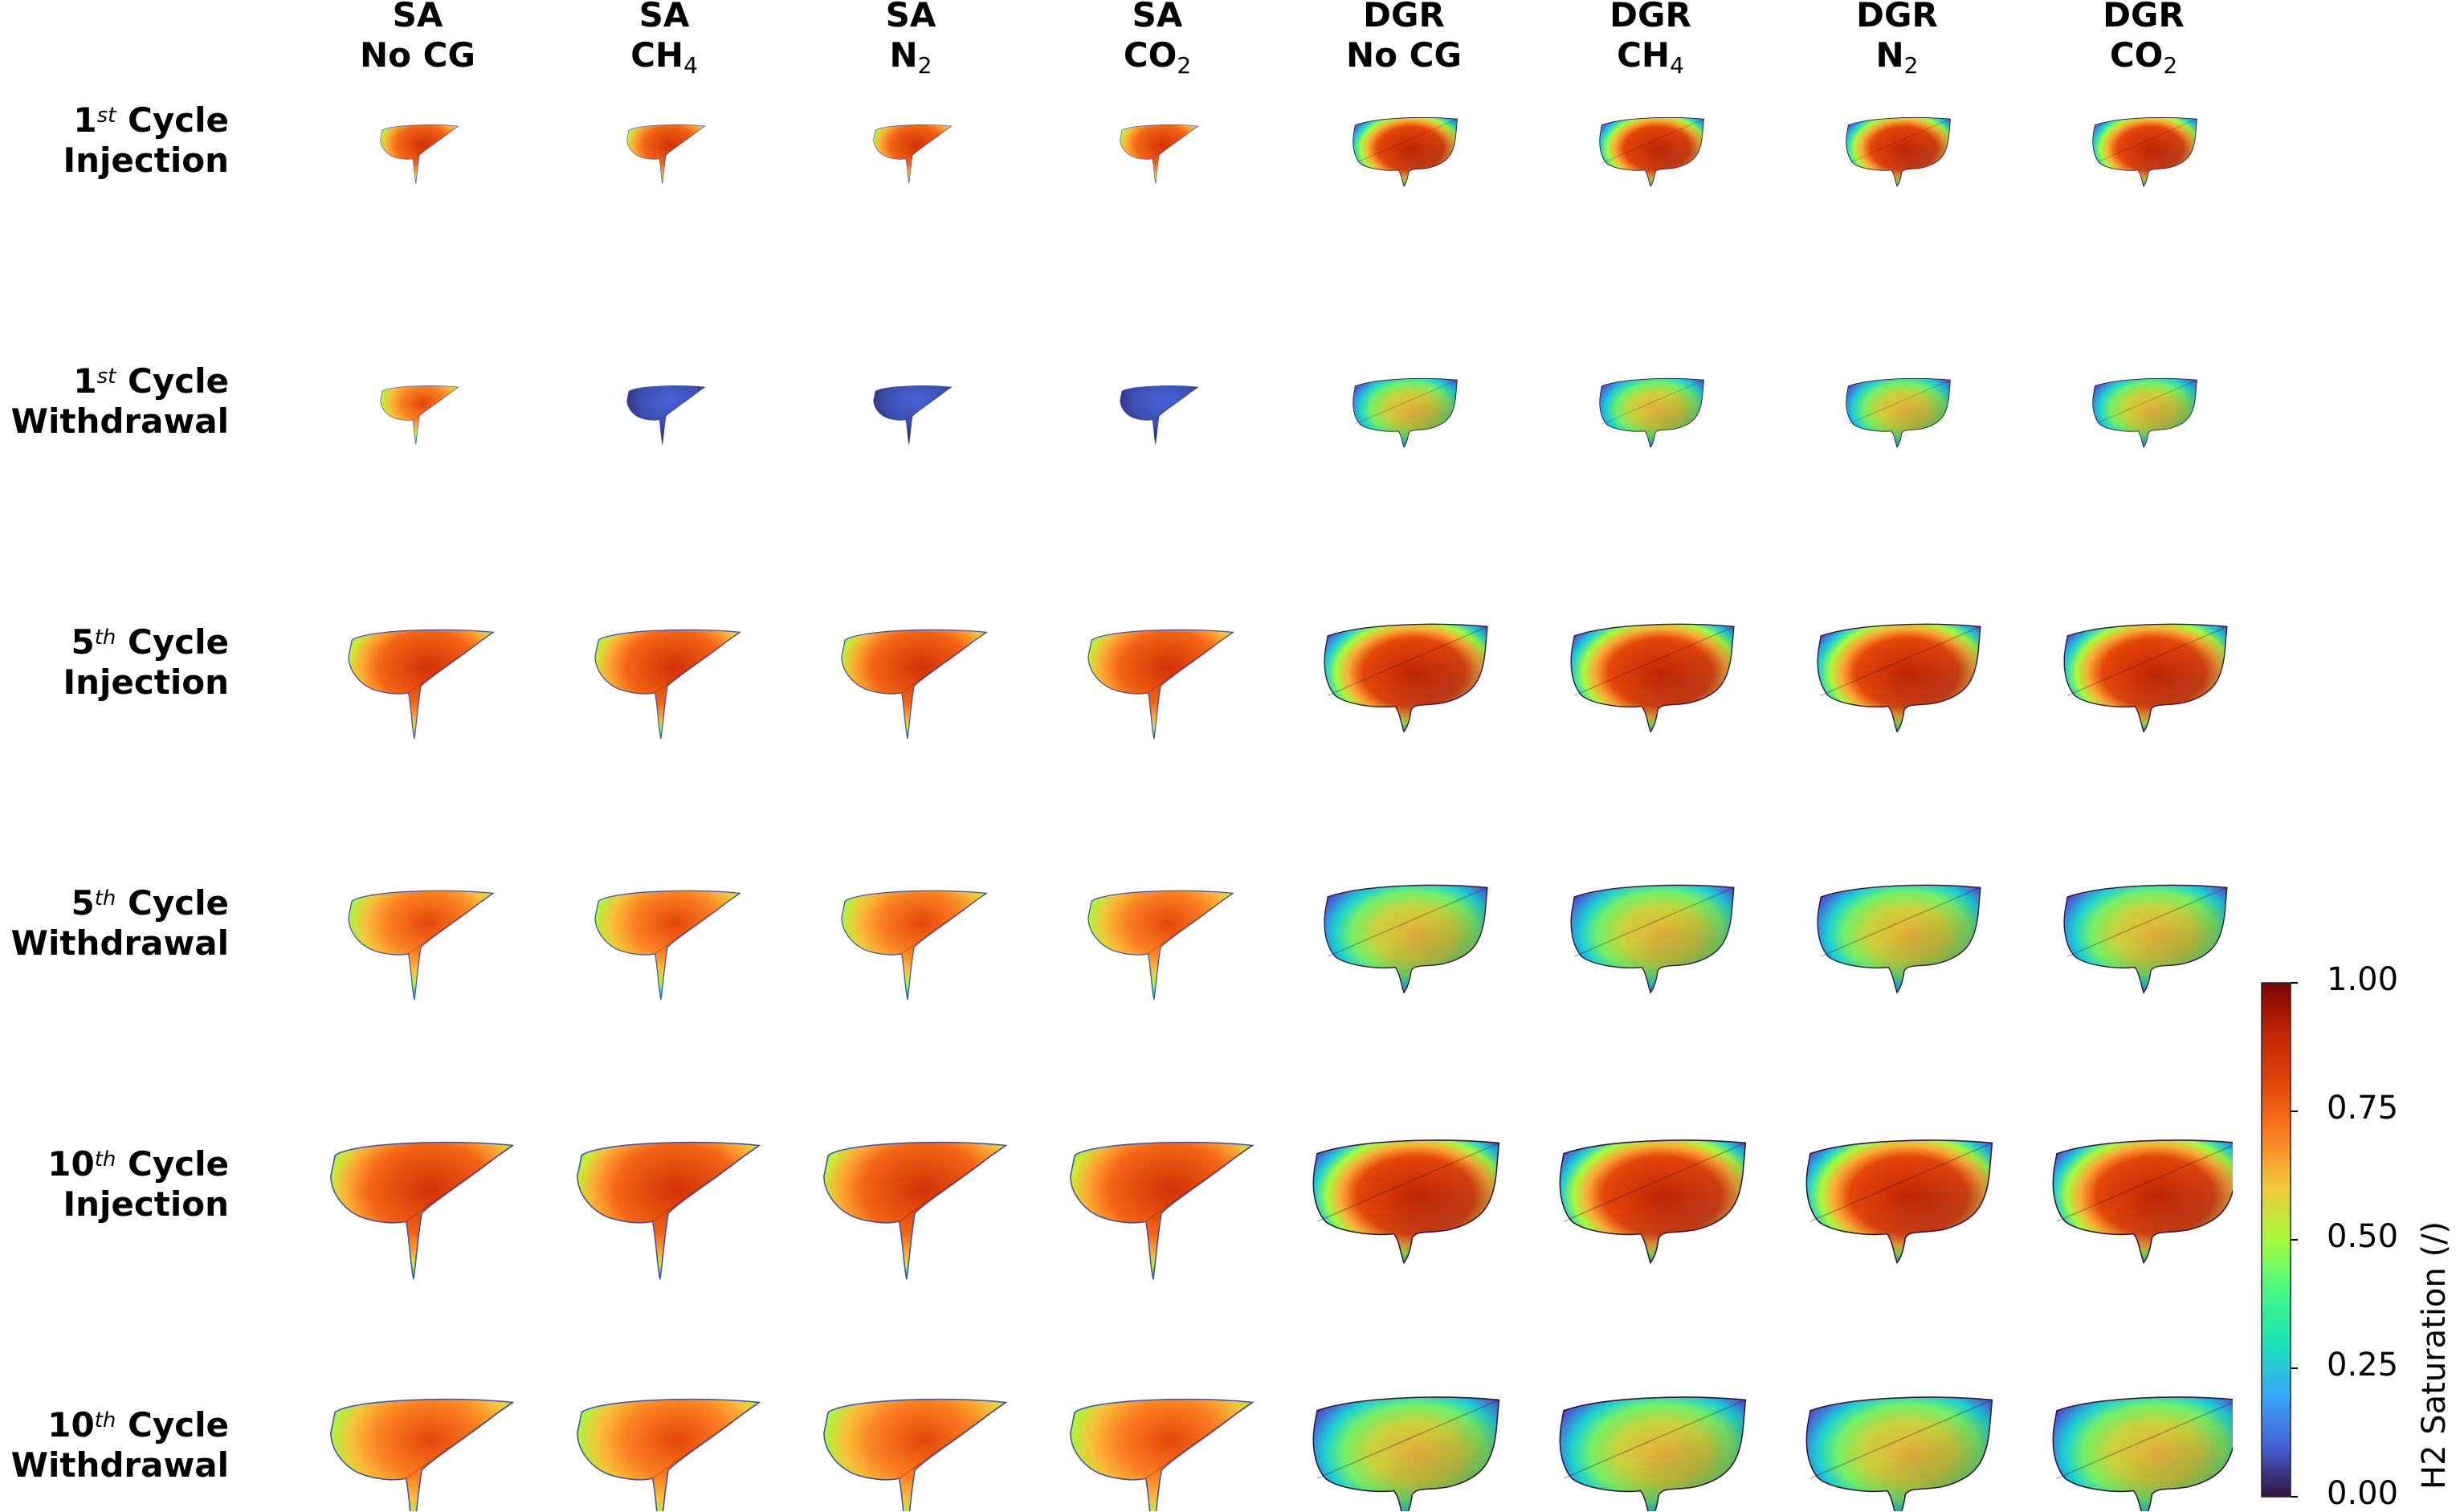 Image resolution: width=2456 pixels, height=1512 pixels. What do you see at coordinates (2363, 1109) in the screenshot?
I see `colorbar-tick-075: 0.75` at bounding box center [2363, 1109].